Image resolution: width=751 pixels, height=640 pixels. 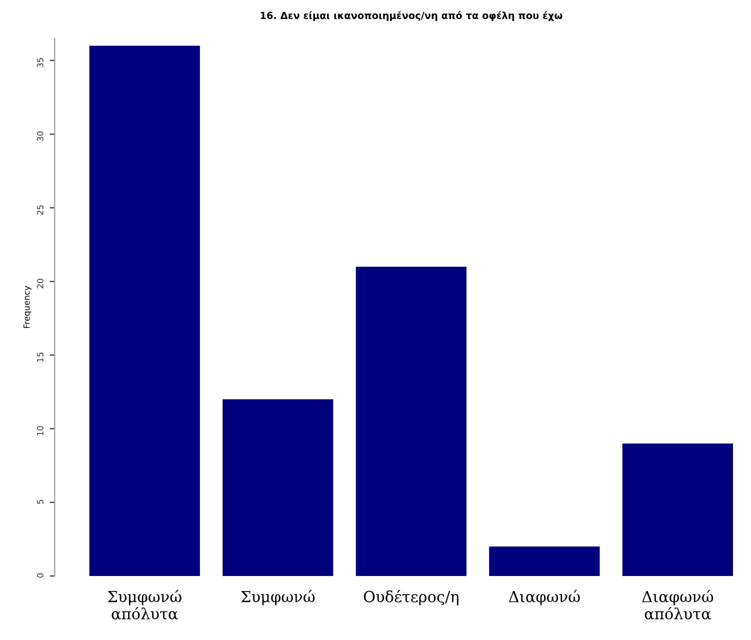 What do you see at coordinates (40, 210) in the screenshot?
I see `y-tick-label: 25` at bounding box center [40, 210].